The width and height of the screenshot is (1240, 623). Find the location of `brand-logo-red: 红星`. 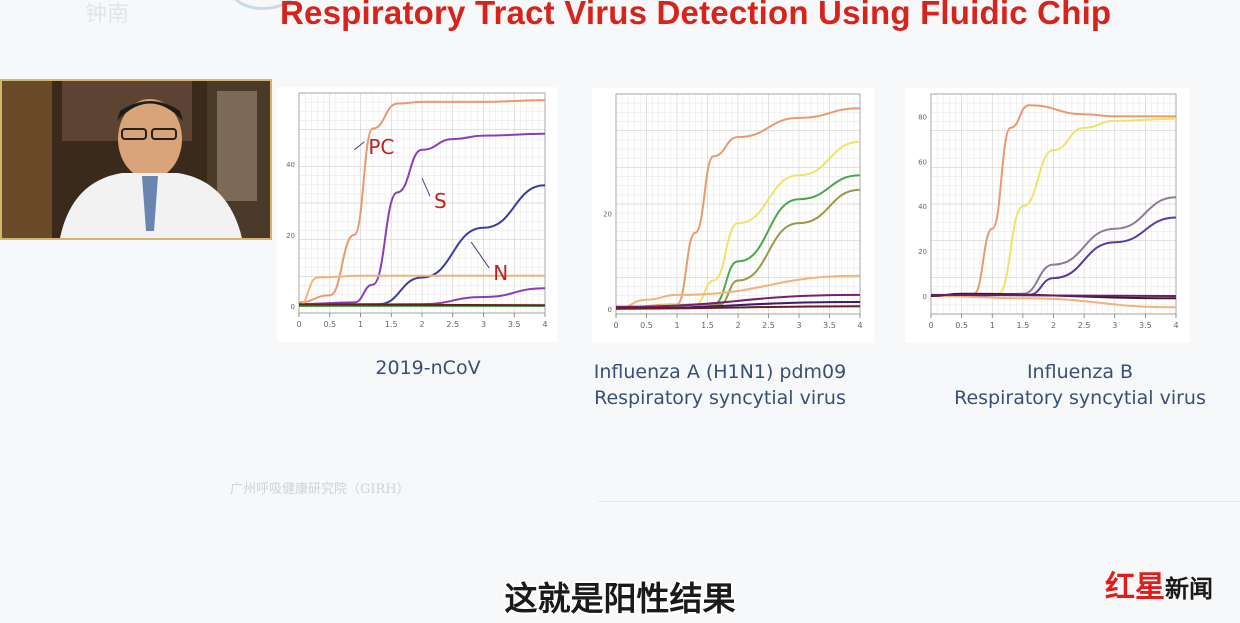

brand-logo-red: 红星 is located at coordinates (1135, 587).